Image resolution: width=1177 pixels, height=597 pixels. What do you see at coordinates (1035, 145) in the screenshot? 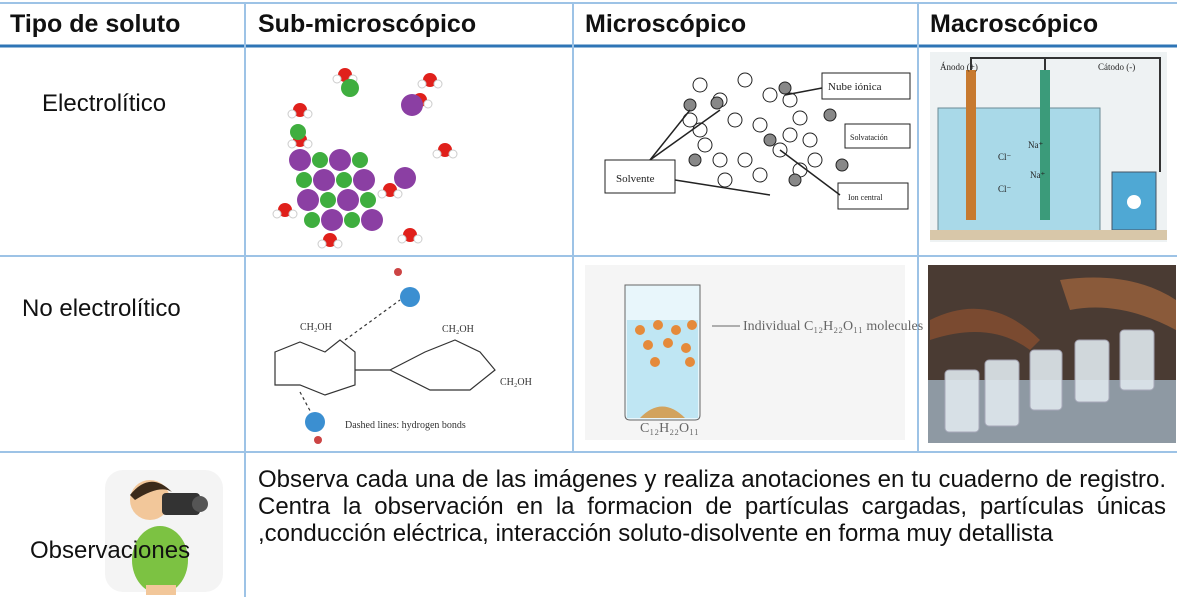
I see `image-label: Na⁺` at bounding box center [1035, 145].